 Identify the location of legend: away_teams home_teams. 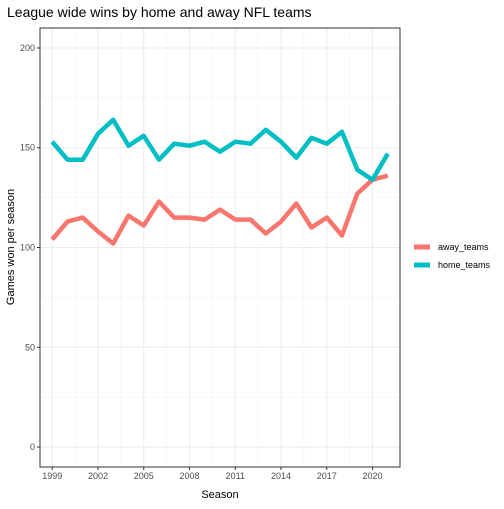
(452, 256).